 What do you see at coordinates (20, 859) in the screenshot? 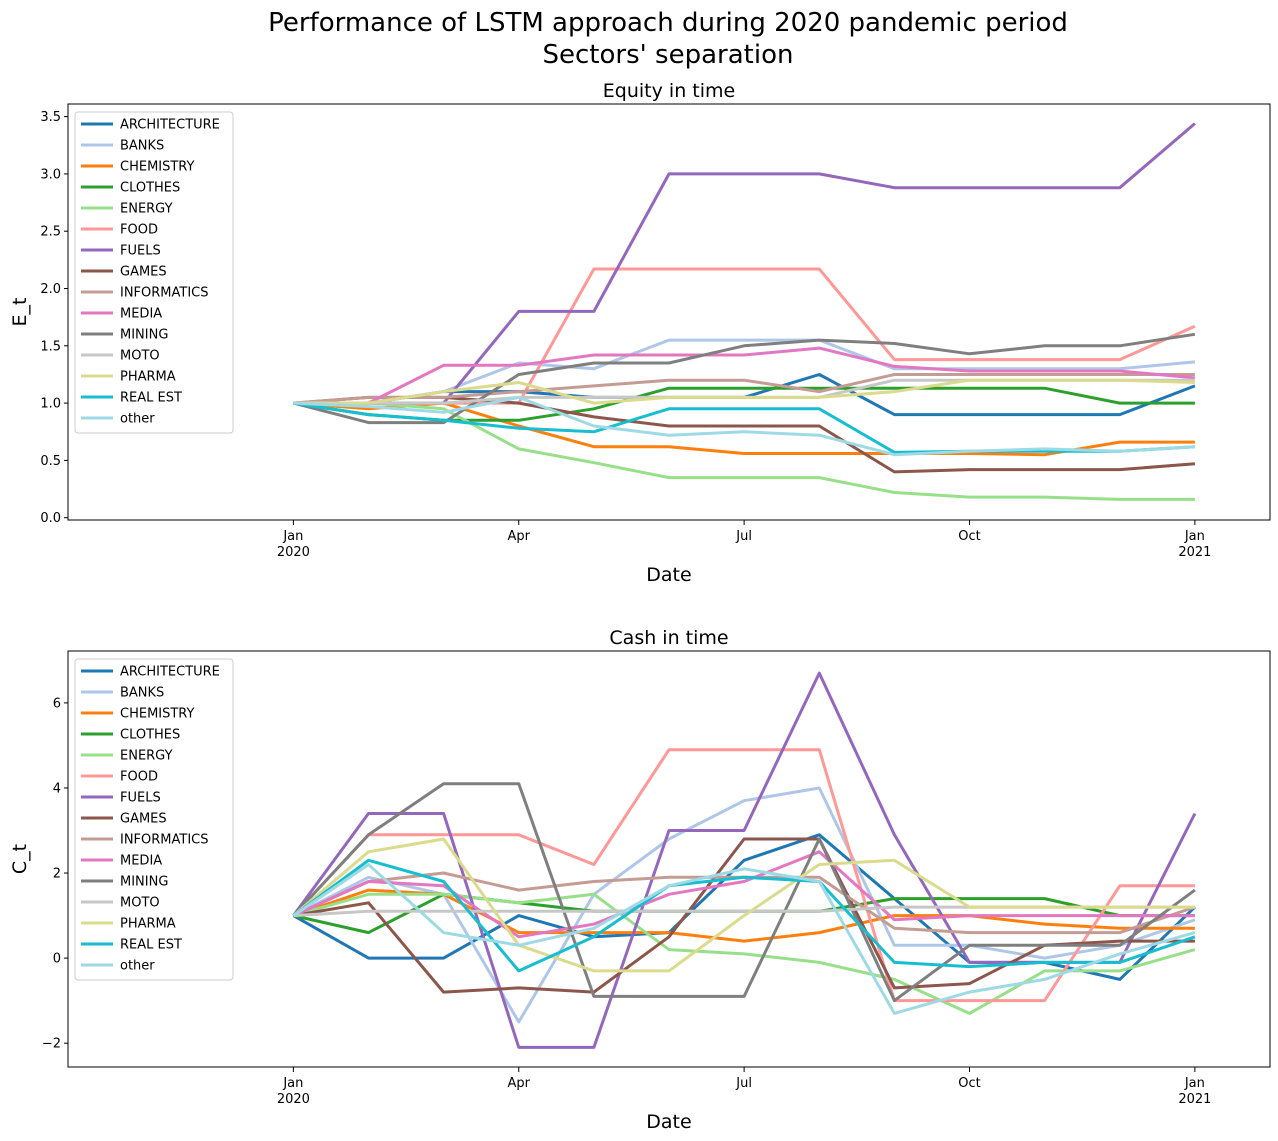
I see `y-axis-label: C_t` at bounding box center [20, 859].